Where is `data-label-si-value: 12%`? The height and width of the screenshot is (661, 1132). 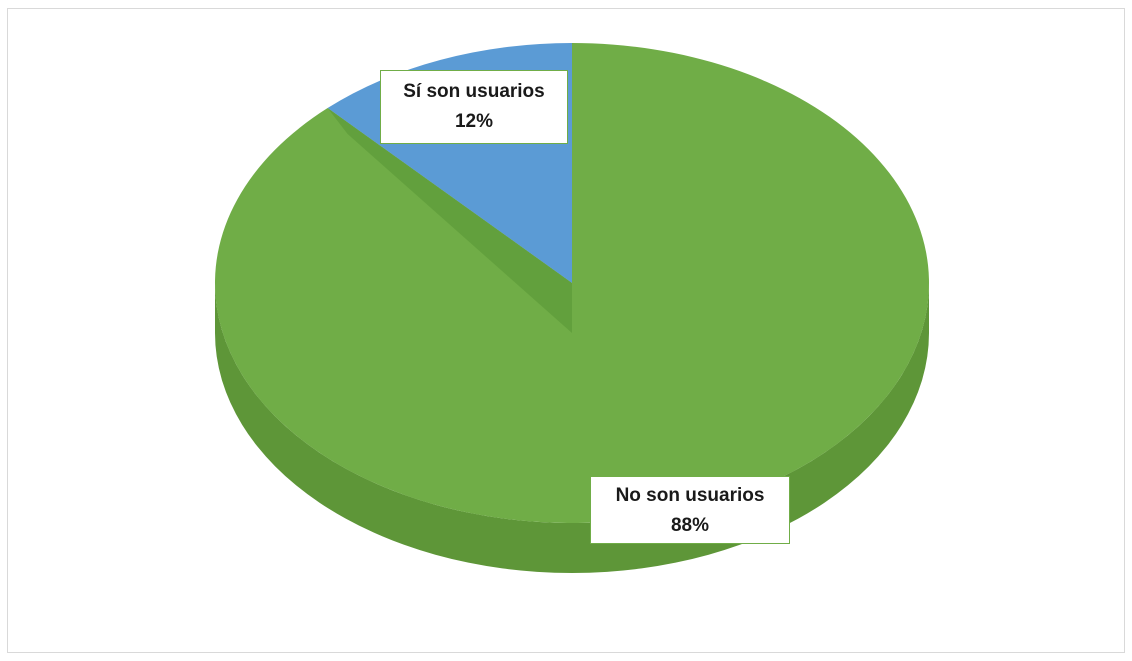
data-label-si-value: 12% is located at coordinates (474, 121).